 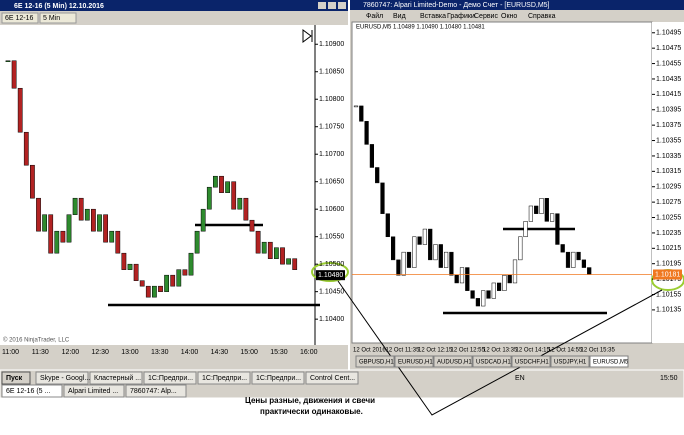 What do you see at coordinates (331, 154) in the screenshot?
I see `y-tick-label: 1.10700` at bounding box center [331, 154].